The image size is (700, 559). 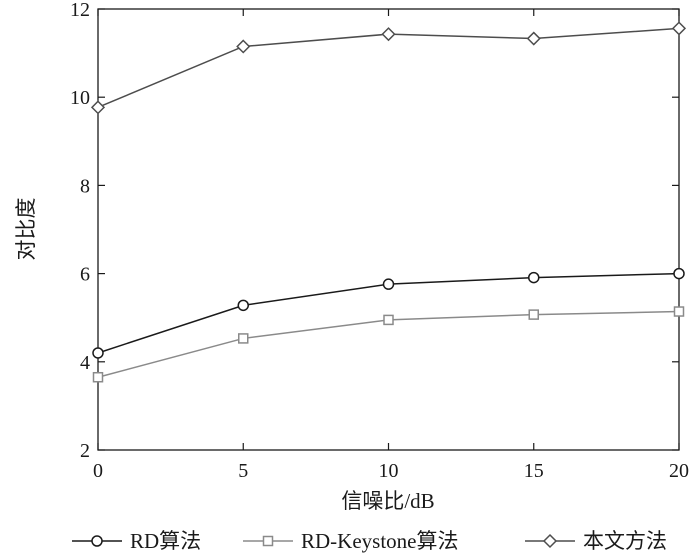 I want to click on y-tick-label: 8, so click(x=85, y=186).